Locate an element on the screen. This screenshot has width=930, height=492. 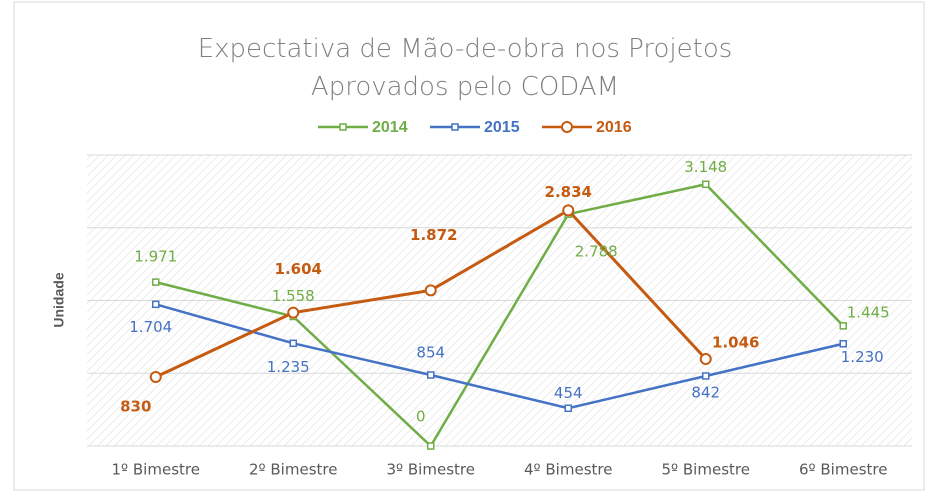
data-label: 1.046 is located at coordinates (735, 343).